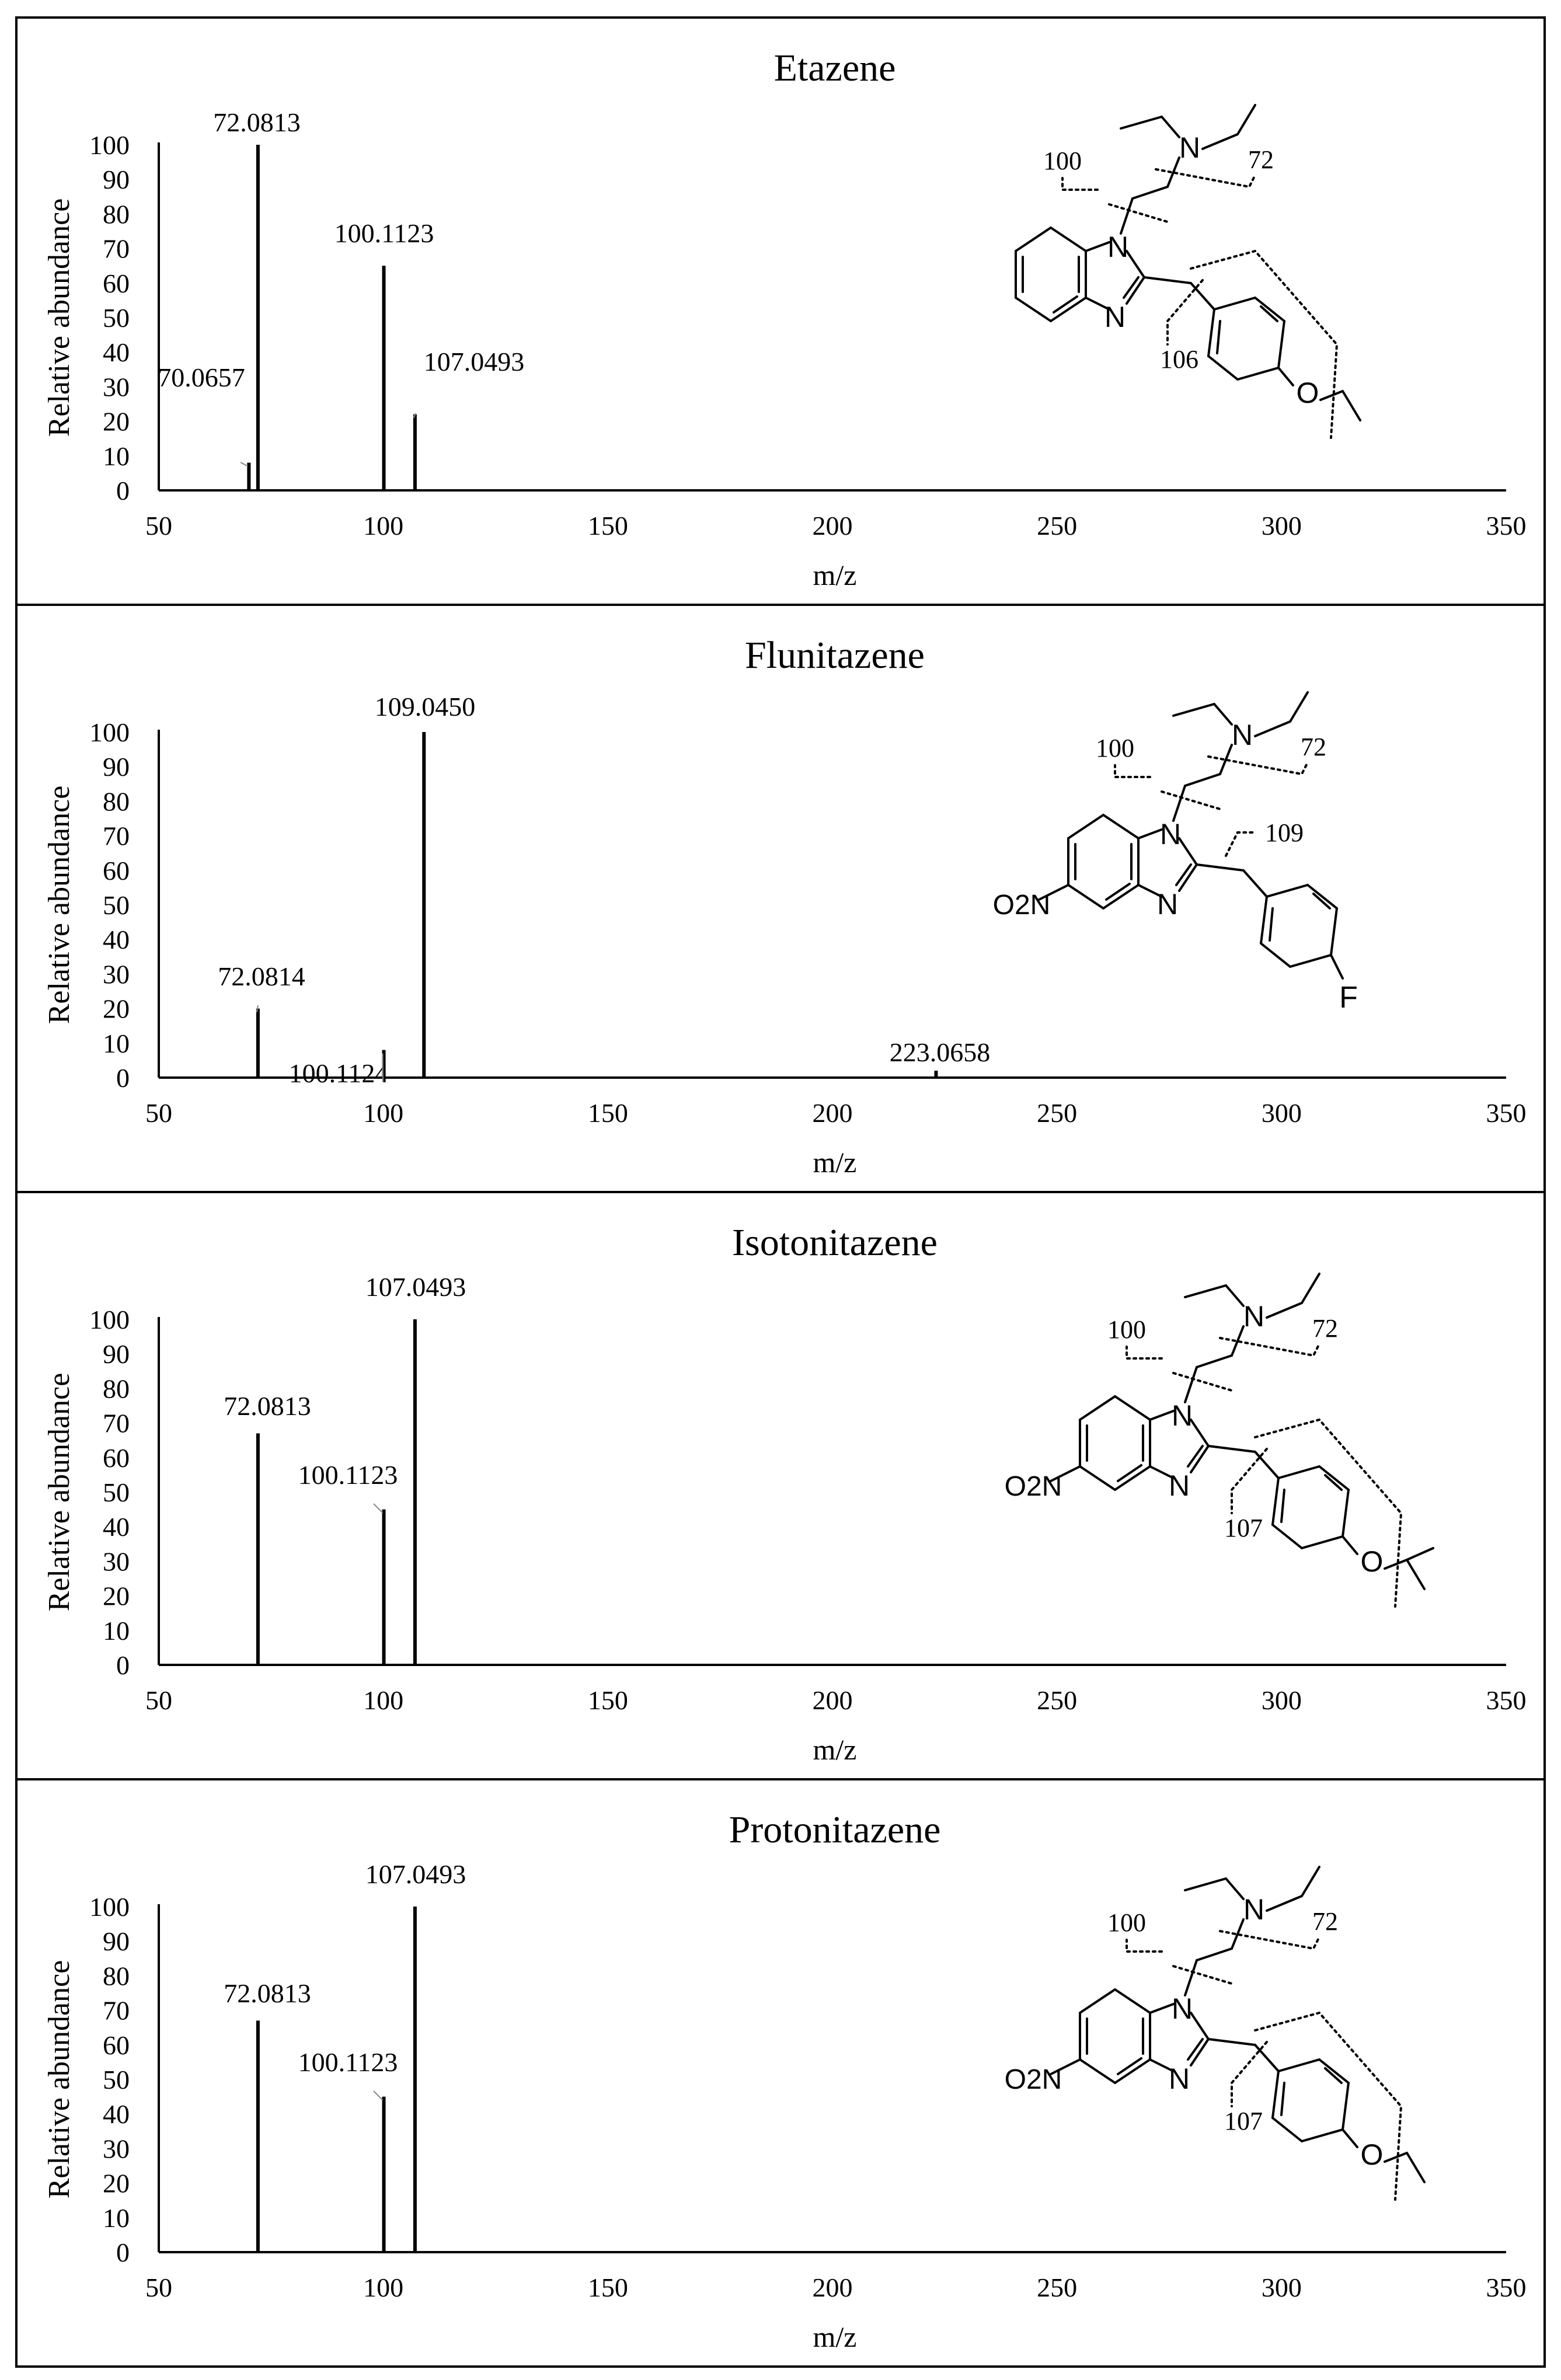 The width and height of the screenshot is (1561, 2380). What do you see at coordinates (123, 1078) in the screenshot?
I see `y-tick-label: 0` at bounding box center [123, 1078].